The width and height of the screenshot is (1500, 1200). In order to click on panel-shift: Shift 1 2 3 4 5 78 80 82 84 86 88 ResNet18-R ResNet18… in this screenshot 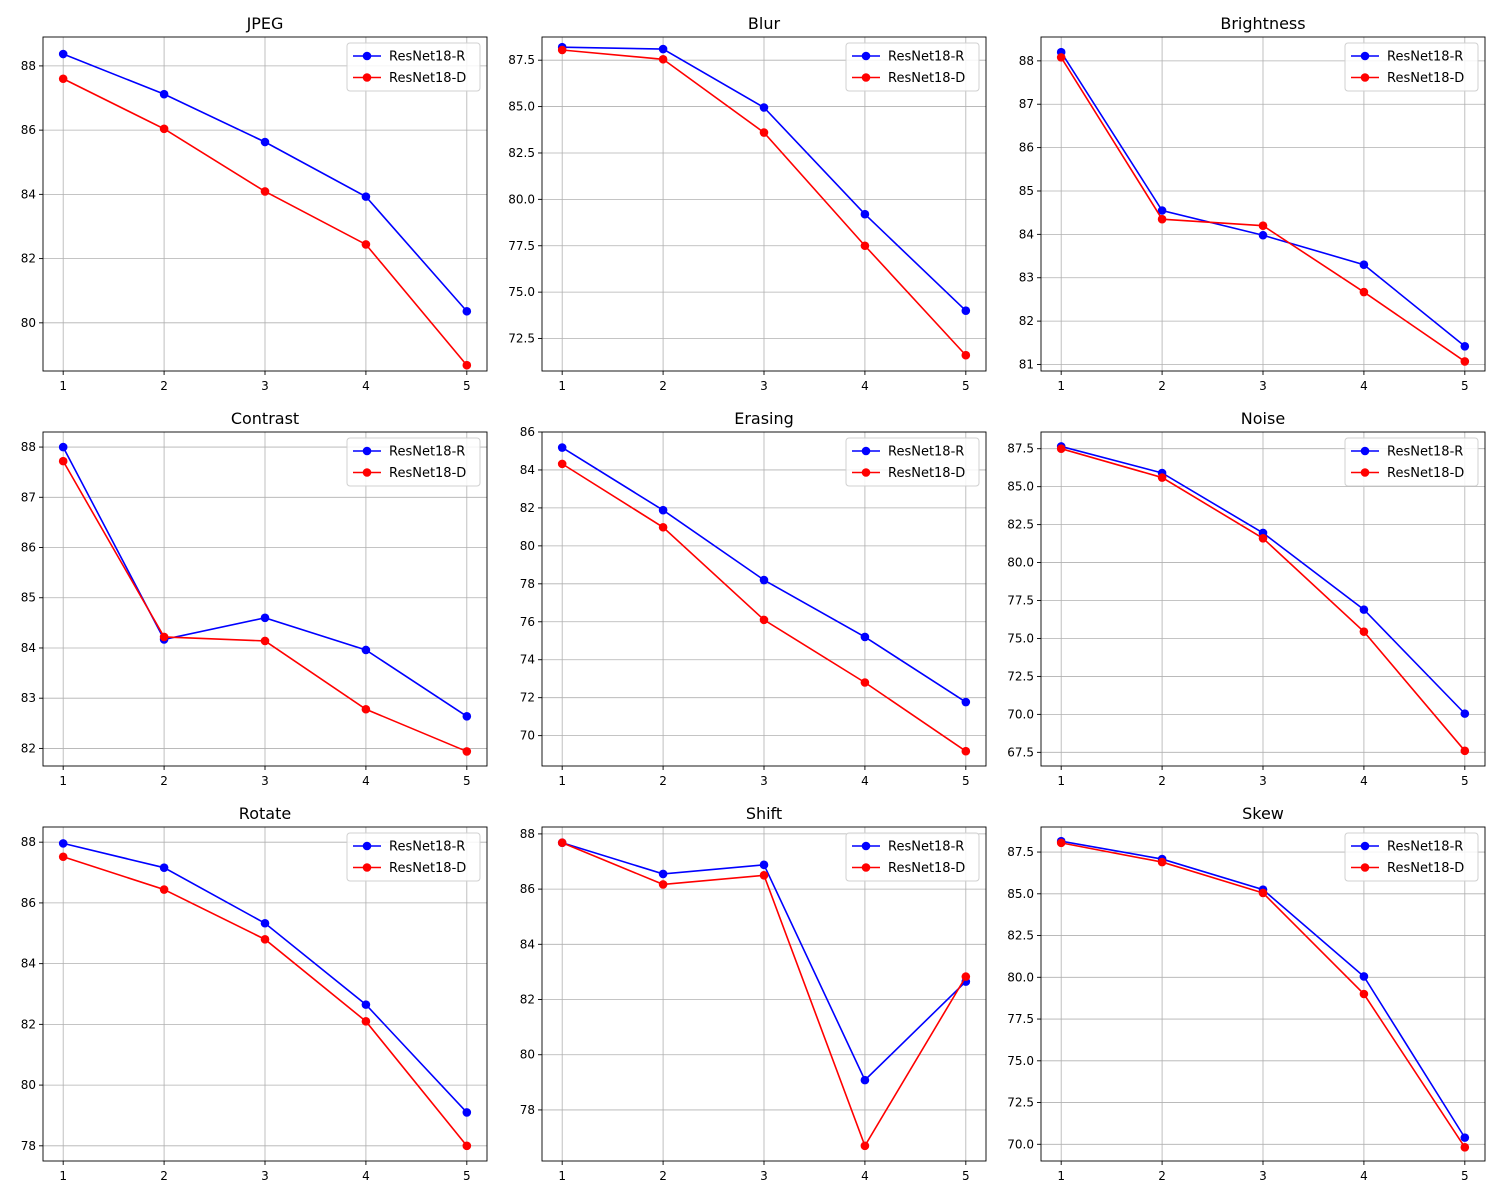, I will do `click(753, 993)`.